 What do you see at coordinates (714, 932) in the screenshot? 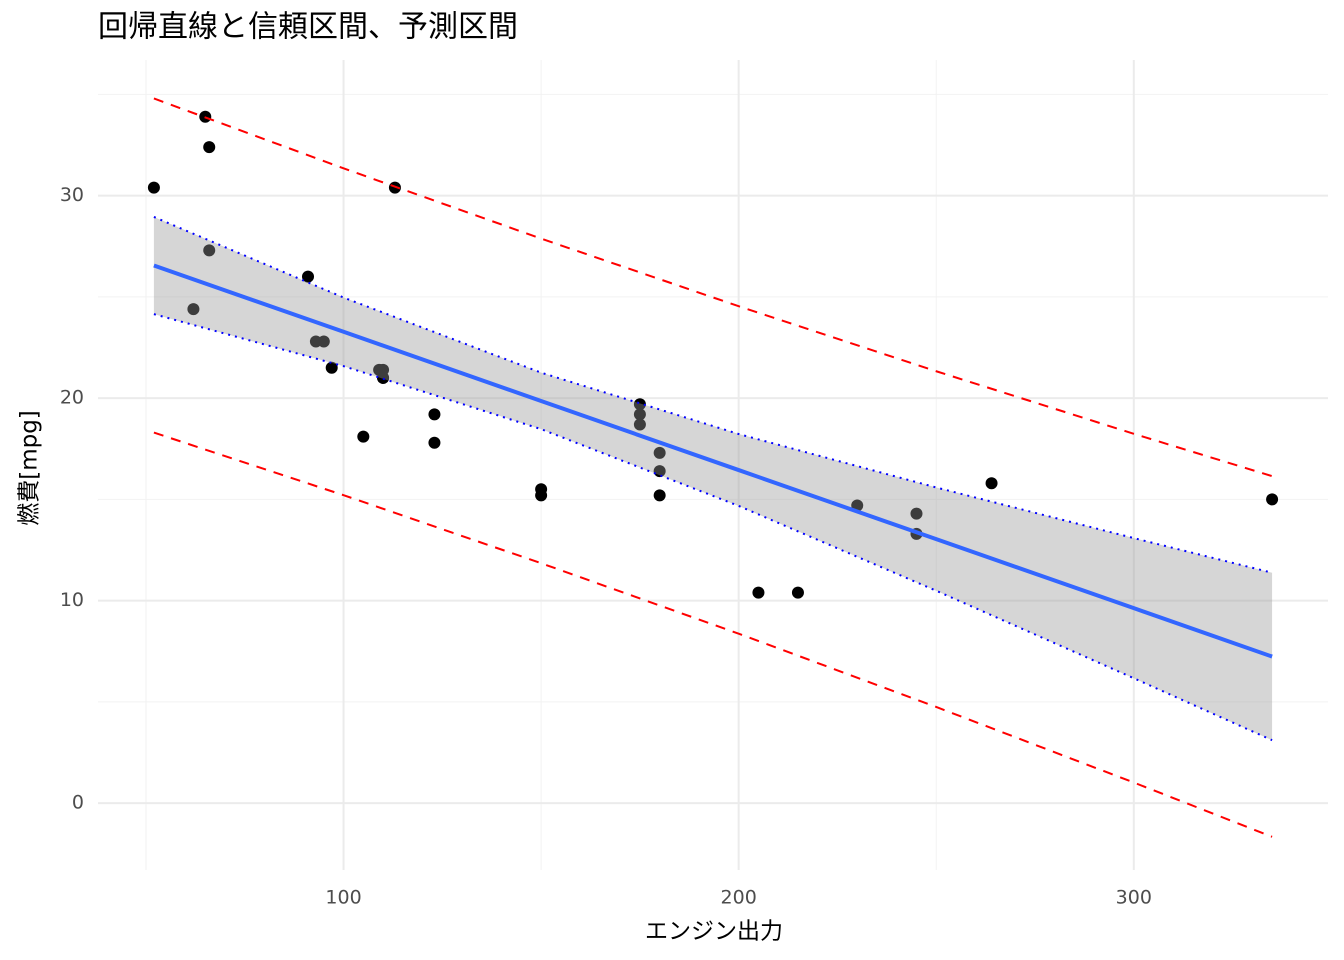
I see `x-axis-label: エンジン出力` at bounding box center [714, 932].